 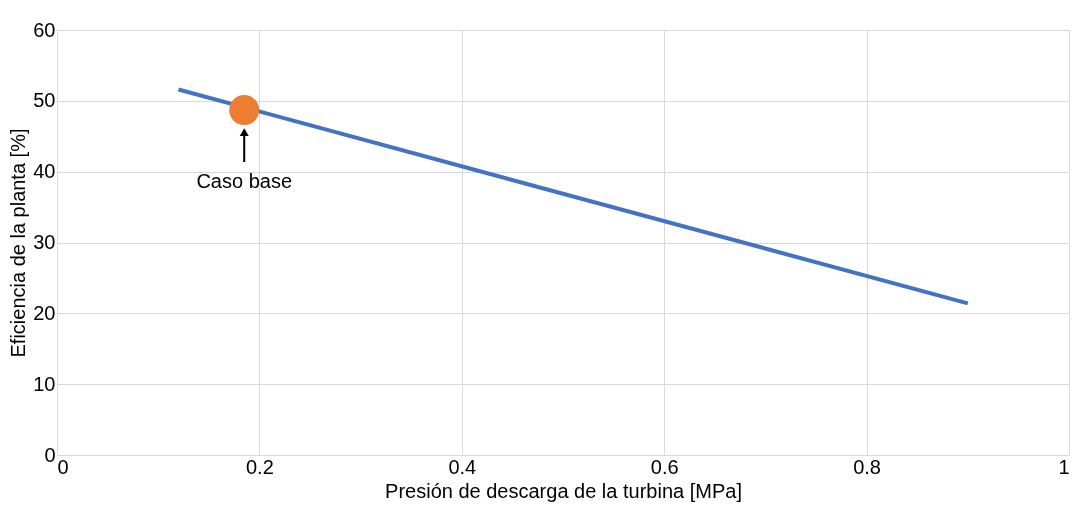 I want to click on annotation: Caso base, so click(x=244, y=181).